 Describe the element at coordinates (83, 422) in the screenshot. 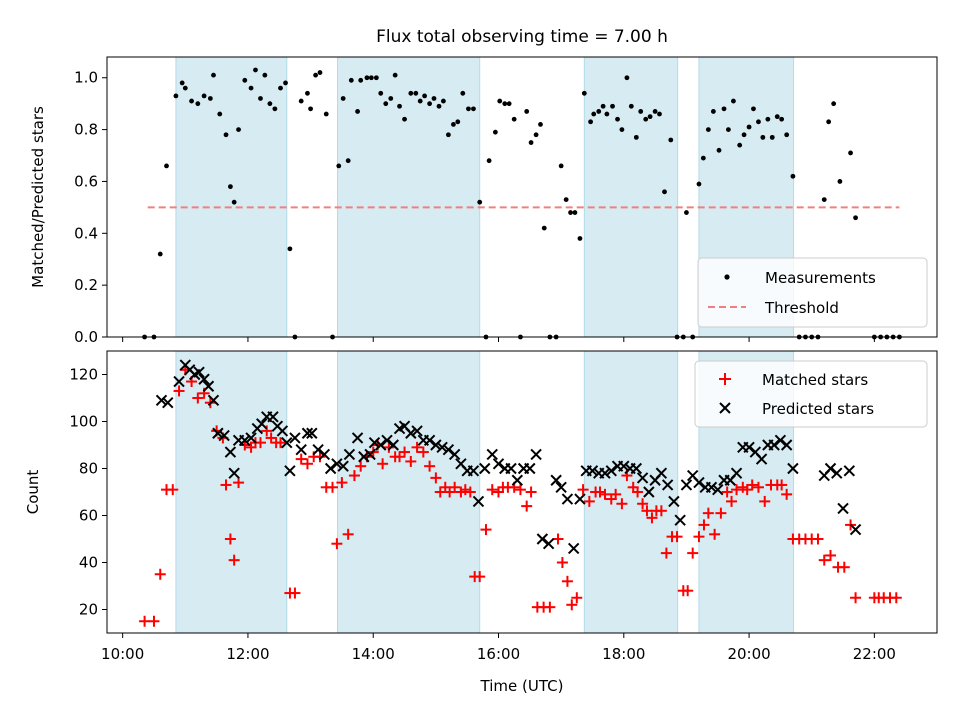

I see `y-tick-label: 100` at that location.